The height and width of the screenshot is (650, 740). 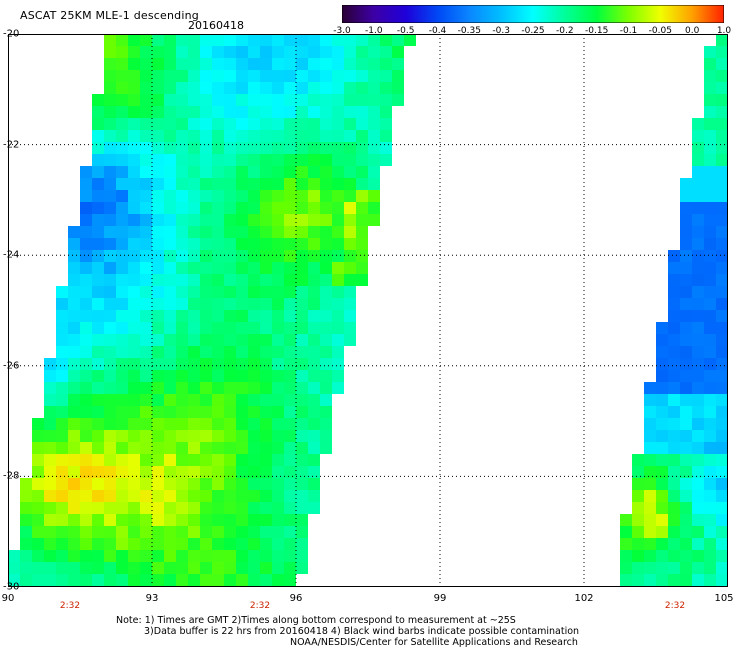 I want to click on longitude-label: 90, so click(x=8, y=598).